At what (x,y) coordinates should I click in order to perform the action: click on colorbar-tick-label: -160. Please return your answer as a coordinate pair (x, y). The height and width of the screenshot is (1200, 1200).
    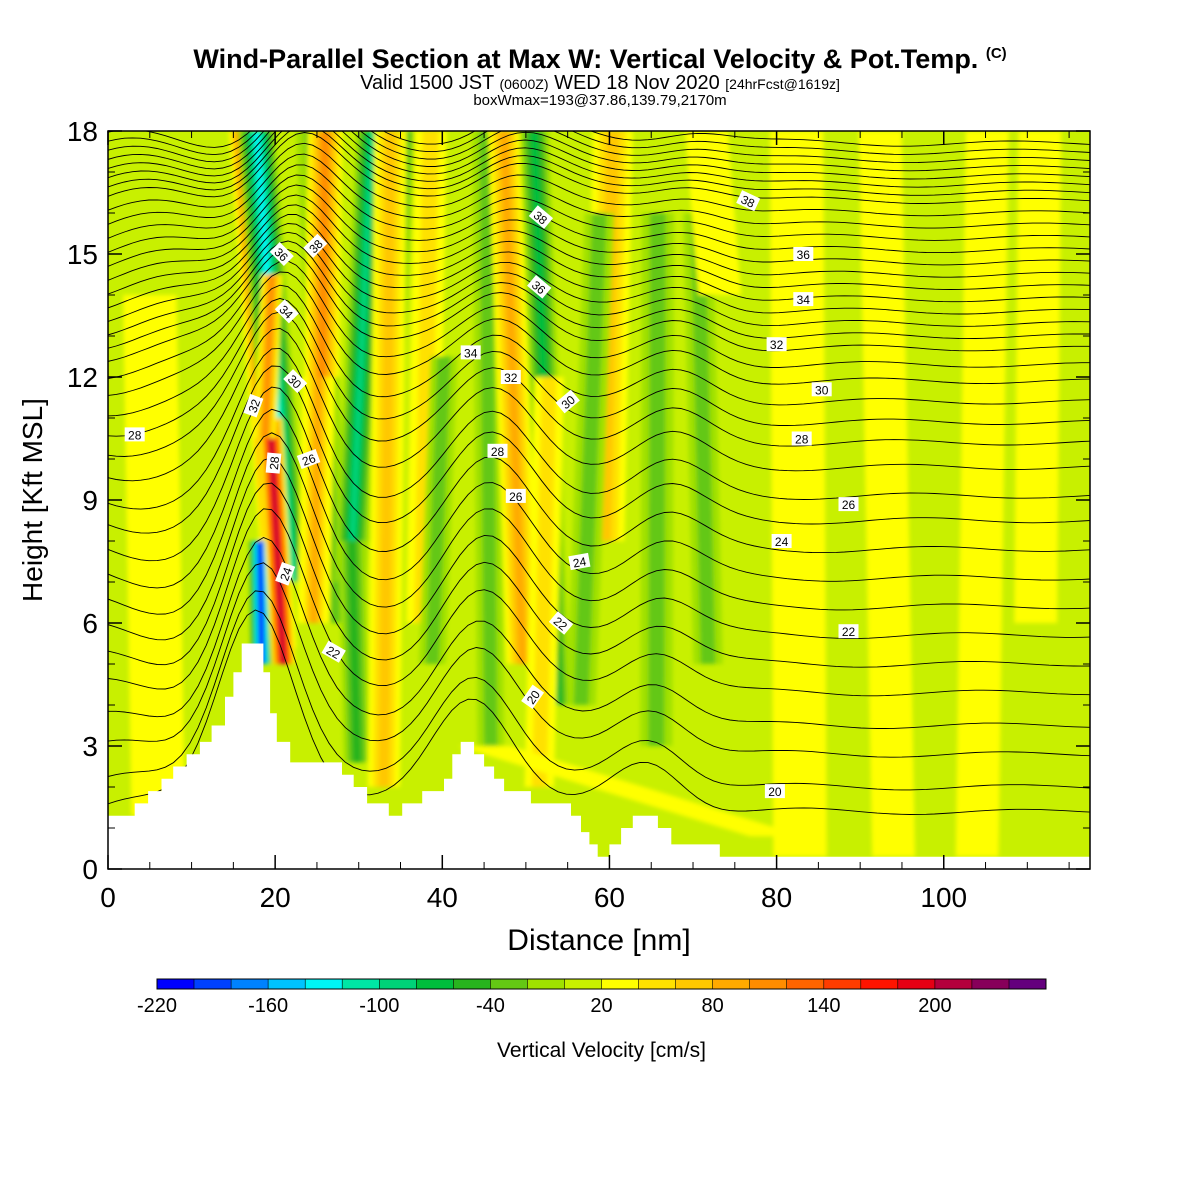
    Looking at the image, I should click on (268, 1006).